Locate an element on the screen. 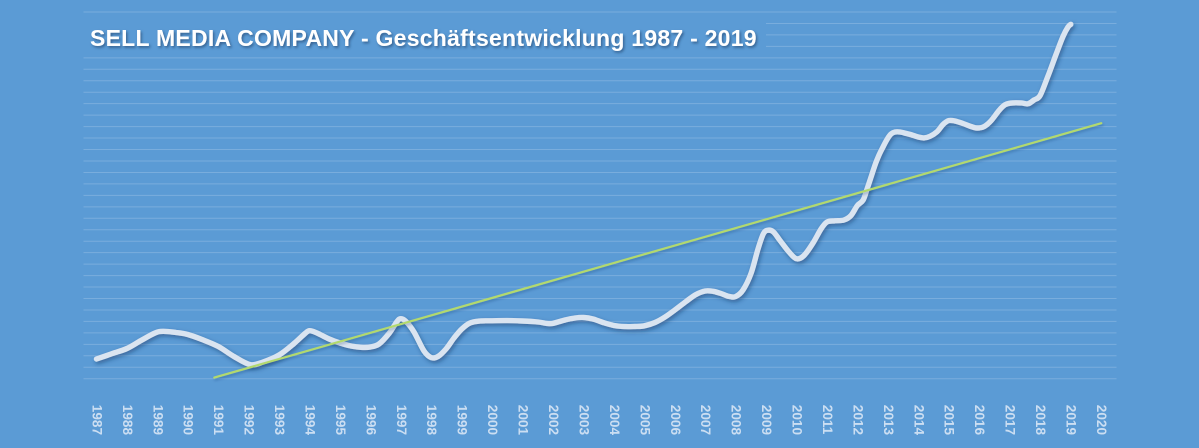  svg-text: 1989 is located at coordinates (157, 420).